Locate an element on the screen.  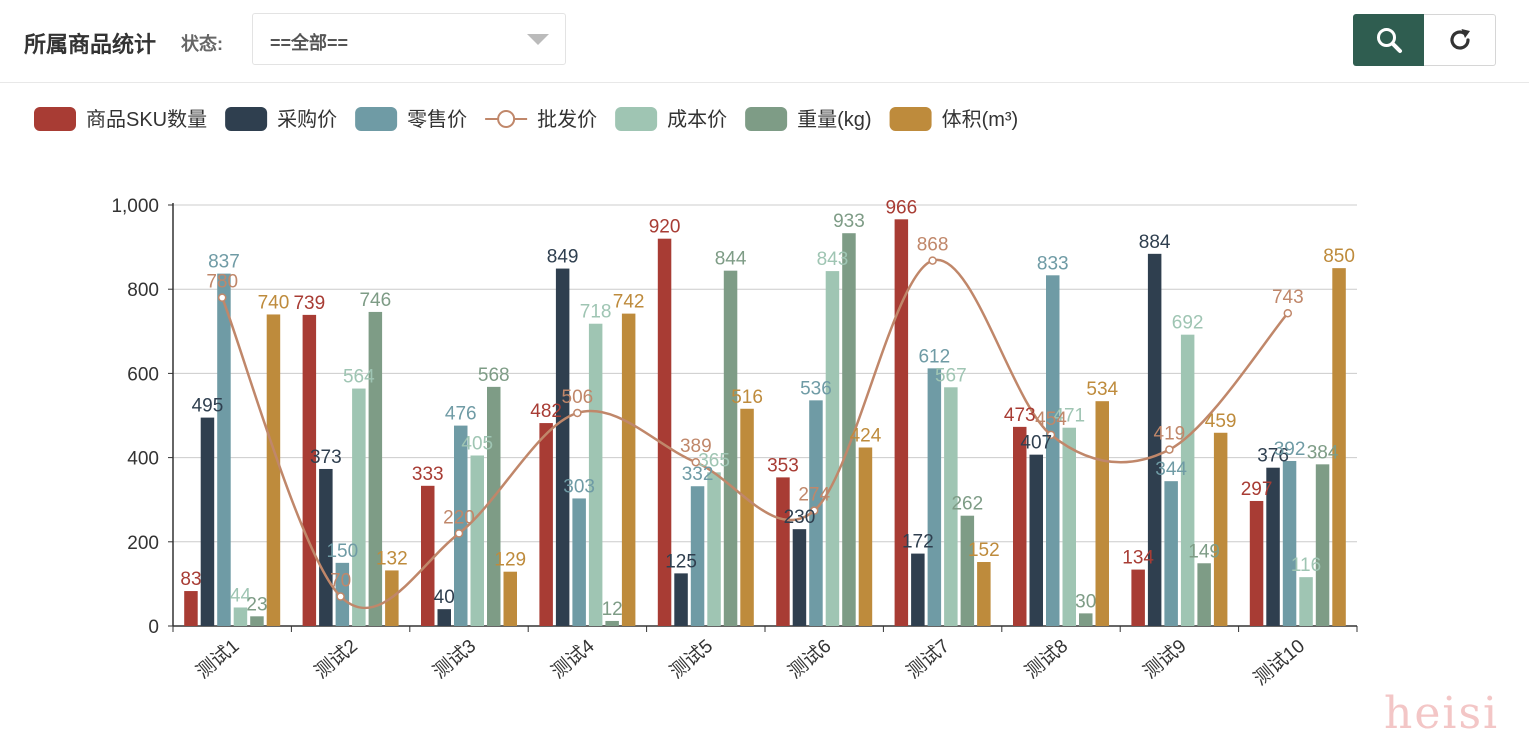
data-label: 83 is located at coordinates (190, 579).